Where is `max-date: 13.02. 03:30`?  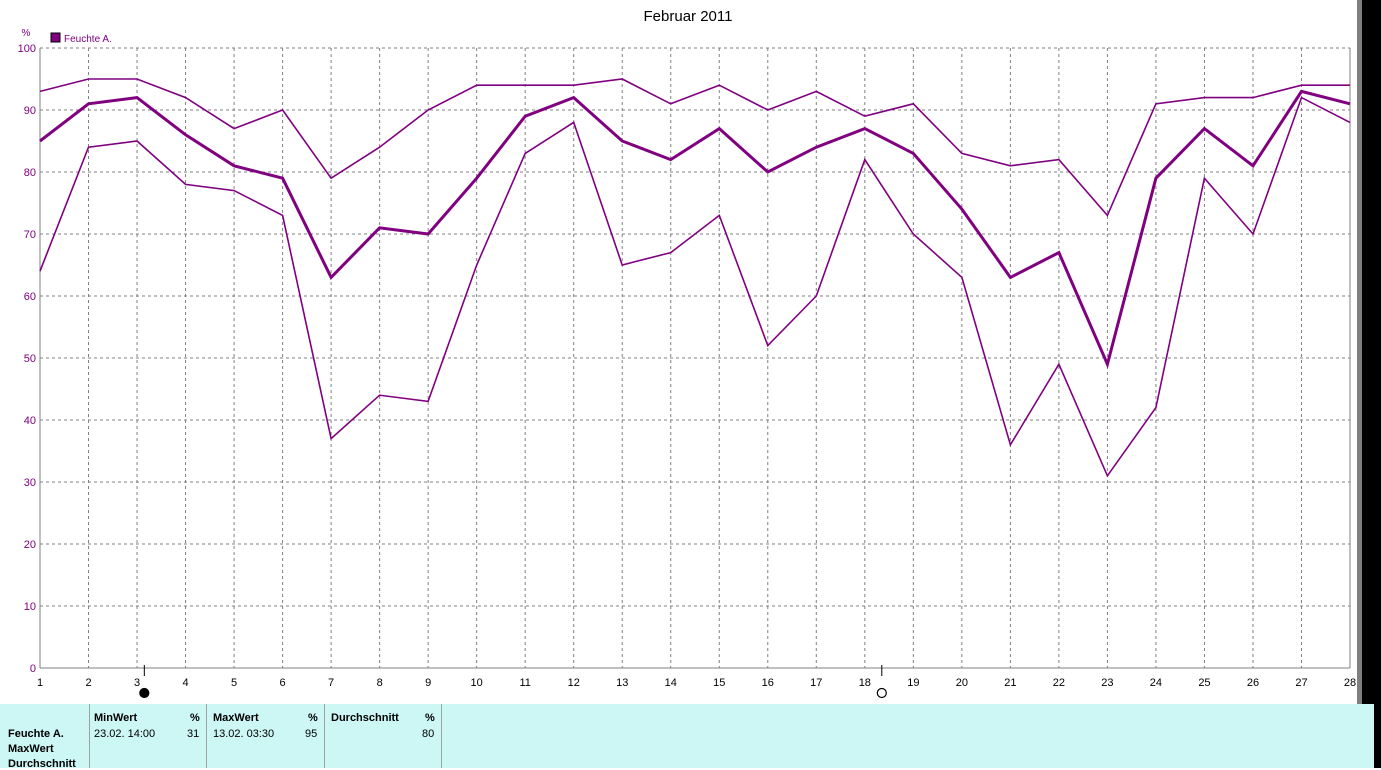
max-date: 13.02. 03:30 is located at coordinates (244, 734).